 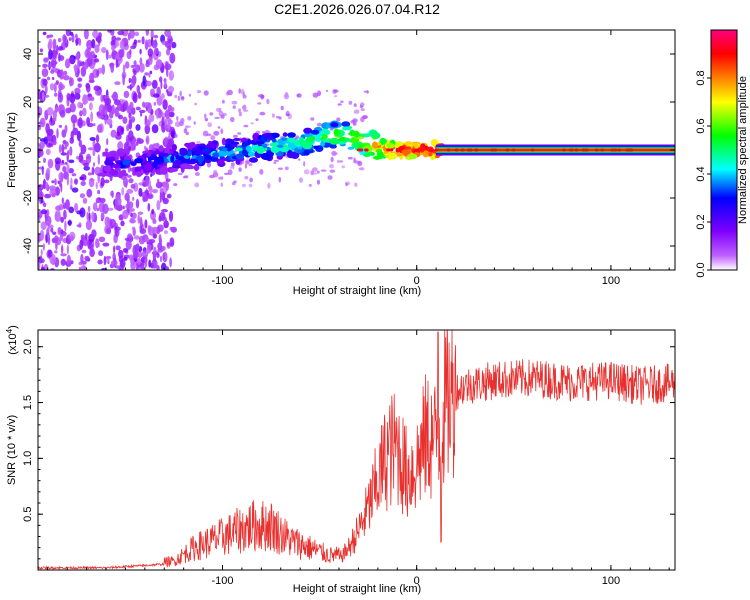 What do you see at coordinates (222, 581) in the screenshot?
I see `x-tick-label: -100` at bounding box center [222, 581].